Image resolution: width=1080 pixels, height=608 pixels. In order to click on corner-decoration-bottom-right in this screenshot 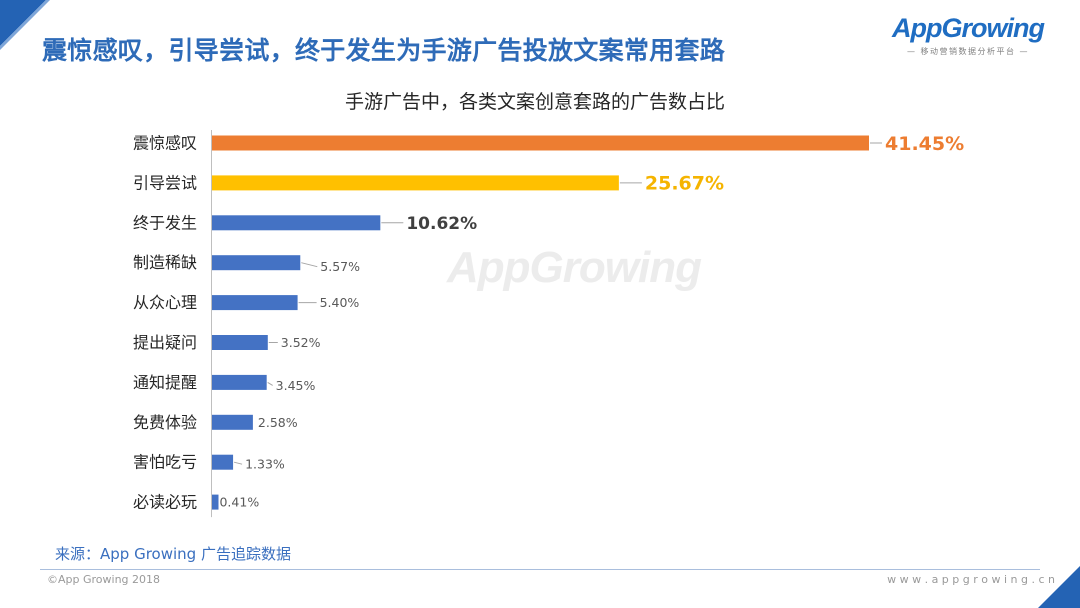, I will do `click(1059, 587)`.